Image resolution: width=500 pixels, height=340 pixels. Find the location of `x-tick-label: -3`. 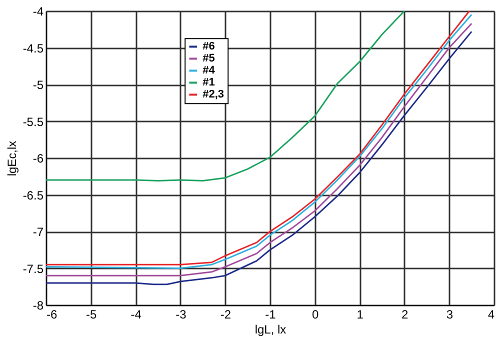

x-tick-label: -3 is located at coordinates (181, 315).